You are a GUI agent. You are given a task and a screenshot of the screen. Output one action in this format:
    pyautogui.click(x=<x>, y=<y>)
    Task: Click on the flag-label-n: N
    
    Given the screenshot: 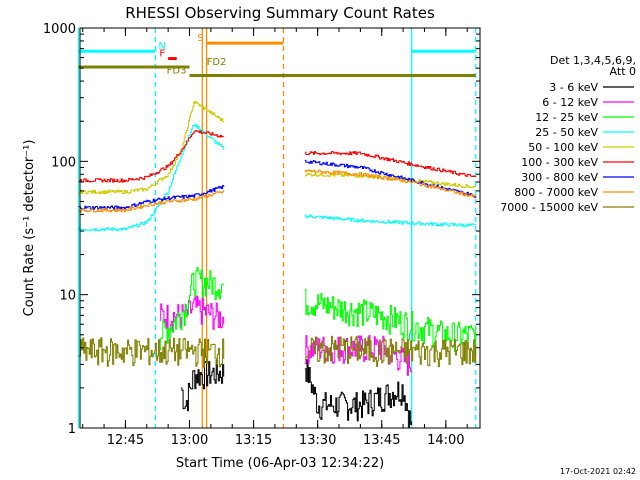 What is the action you would take?
    pyautogui.click(x=161, y=46)
    